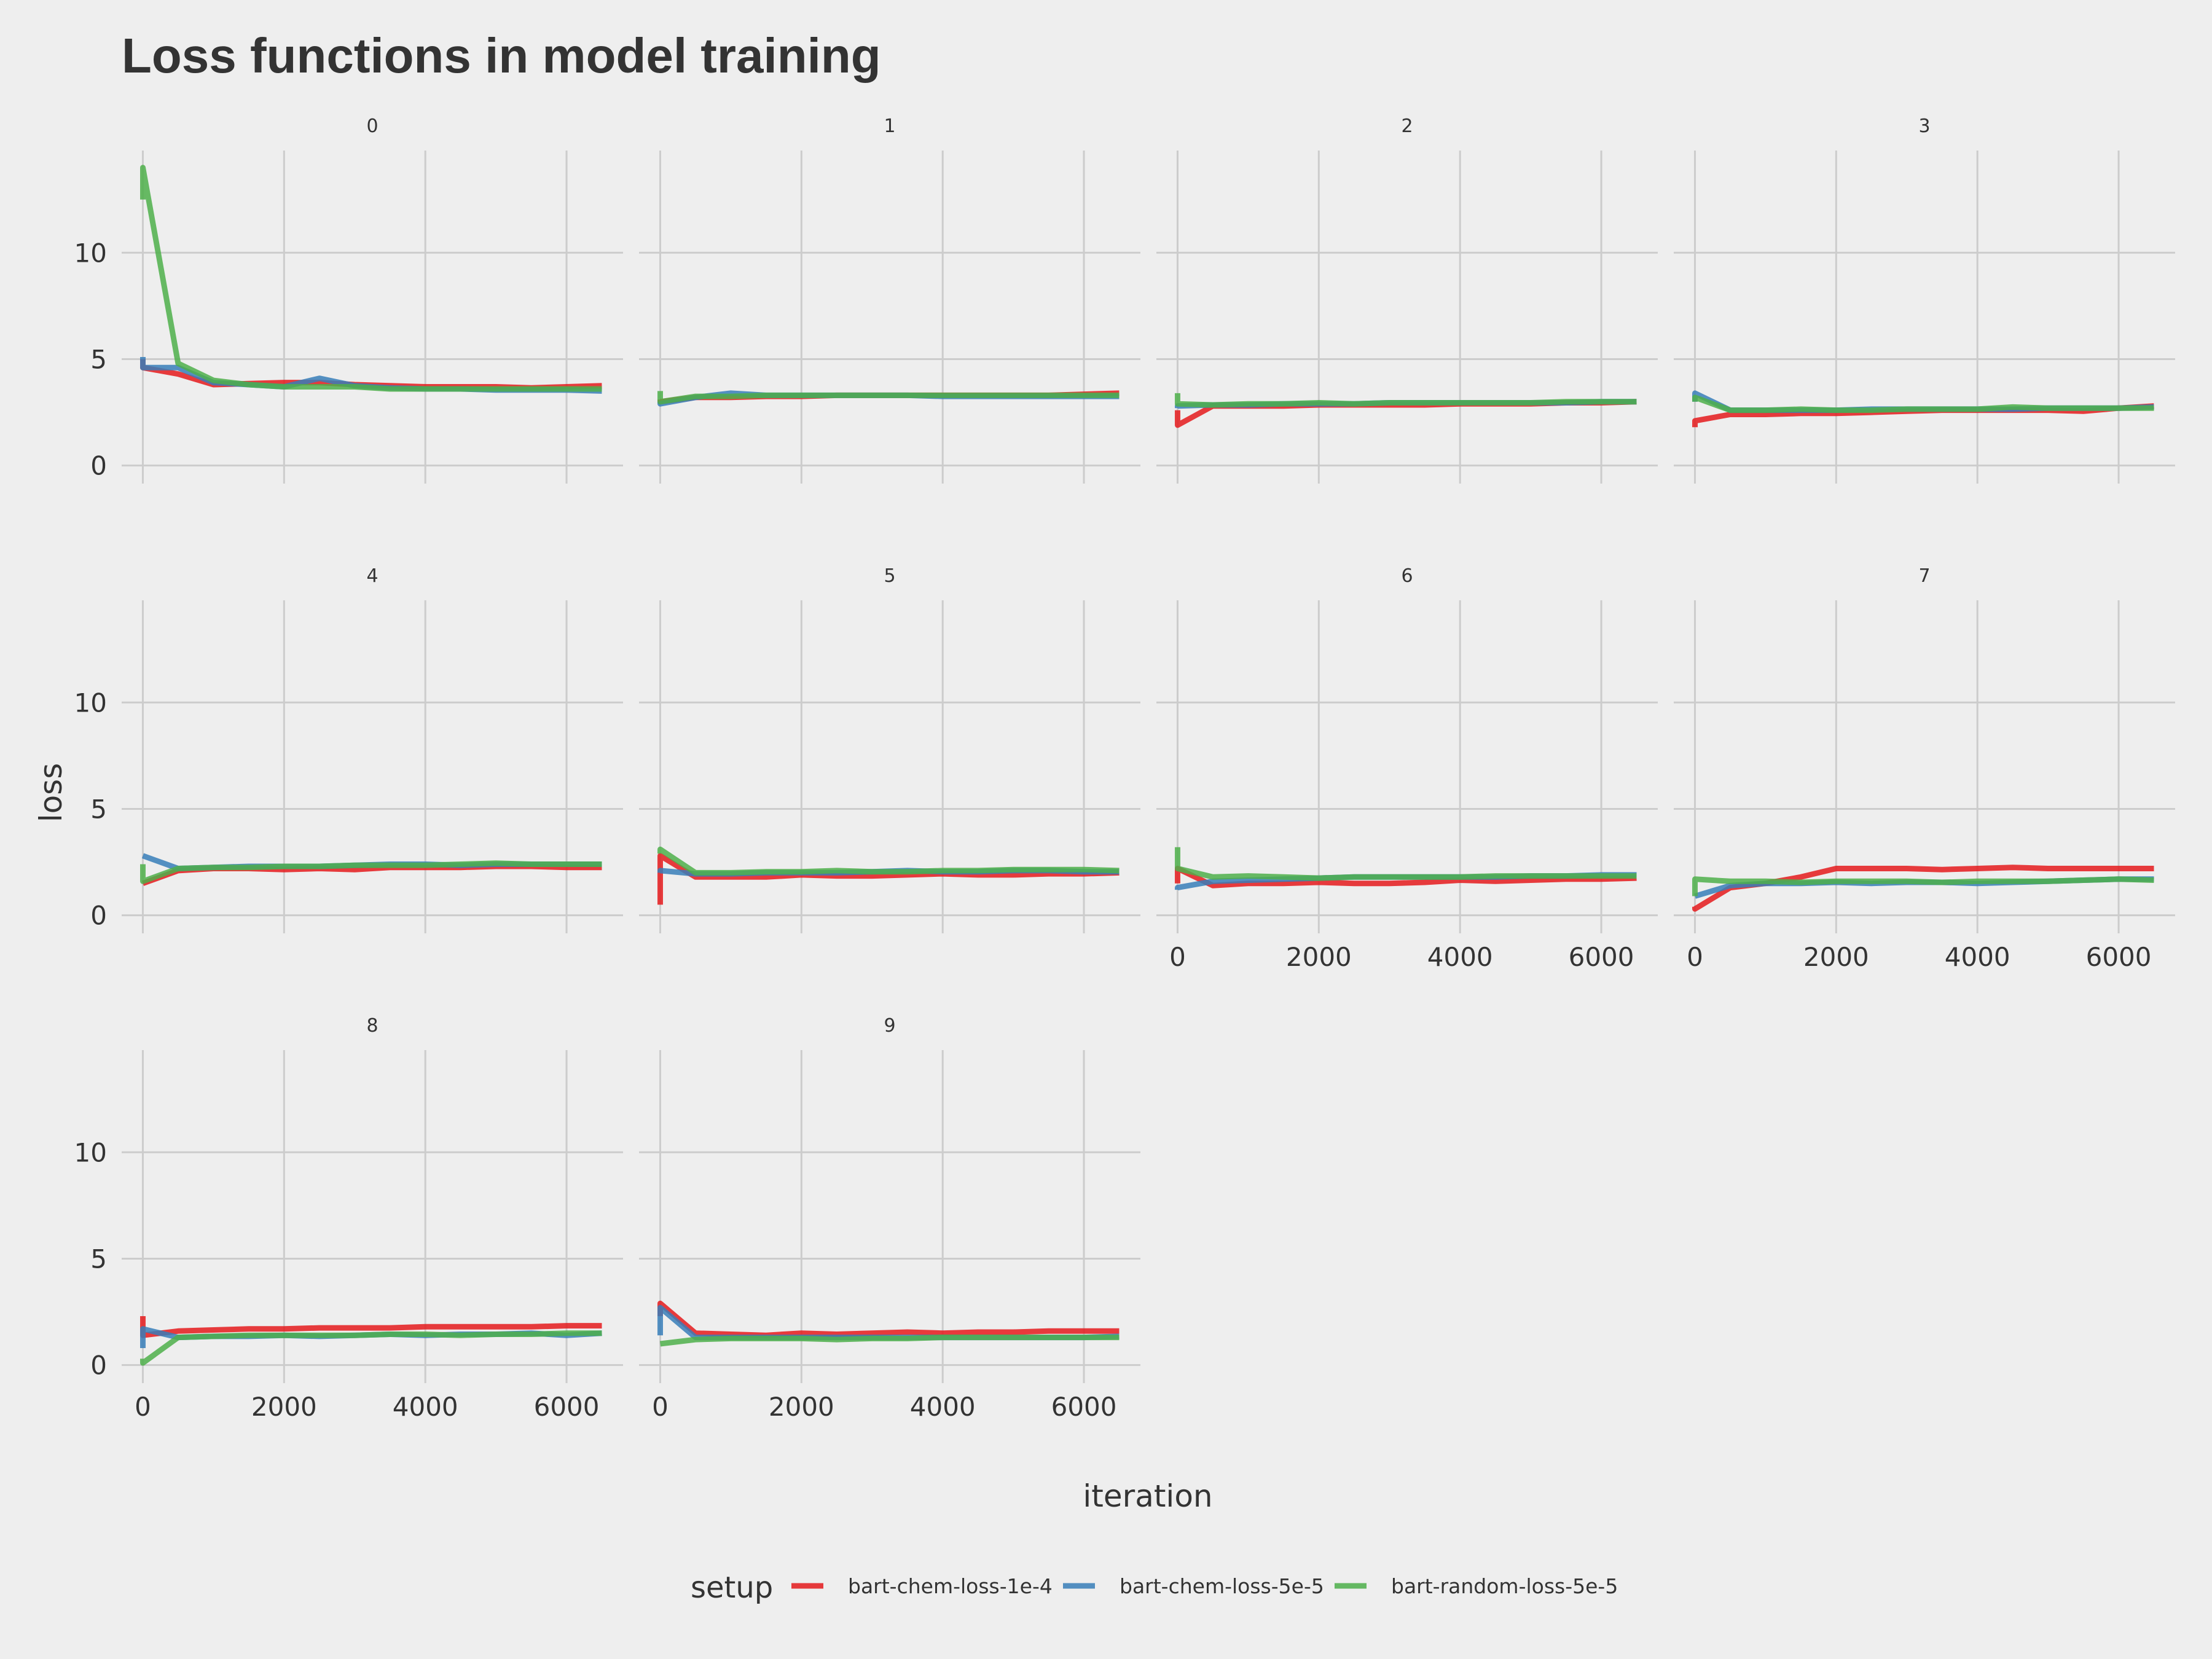 Image resolution: width=2212 pixels, height=1659 pixels. Describe the element at coordinates (1924, 768) in the screenshot. I see `facet-panel-7: 7 0 2000 4000 6000` at that location.